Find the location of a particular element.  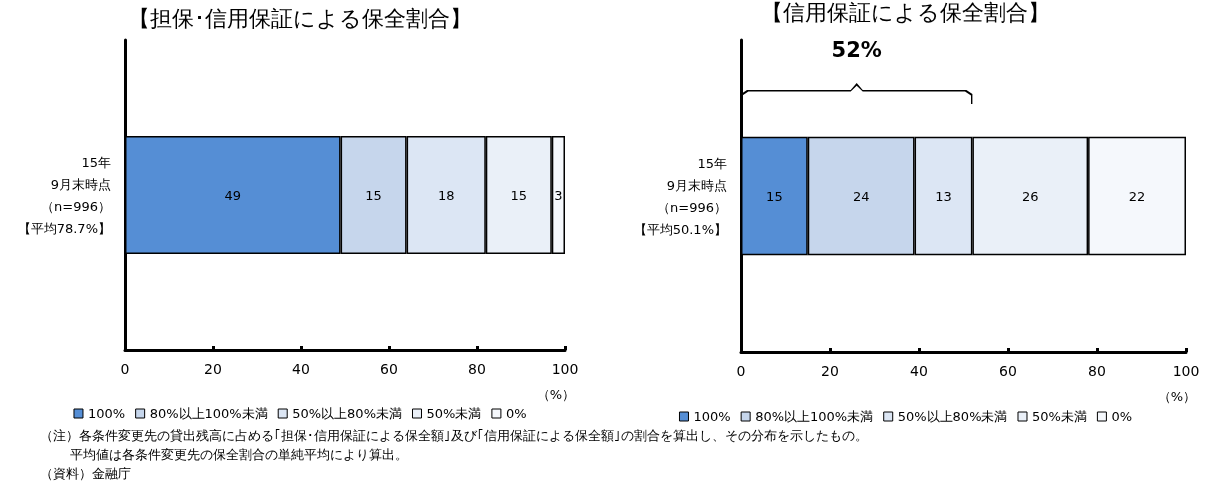

y-tick-label: 15年9月末時点（n=996）【平均78.7%】 is located at coordinates (64, 195).